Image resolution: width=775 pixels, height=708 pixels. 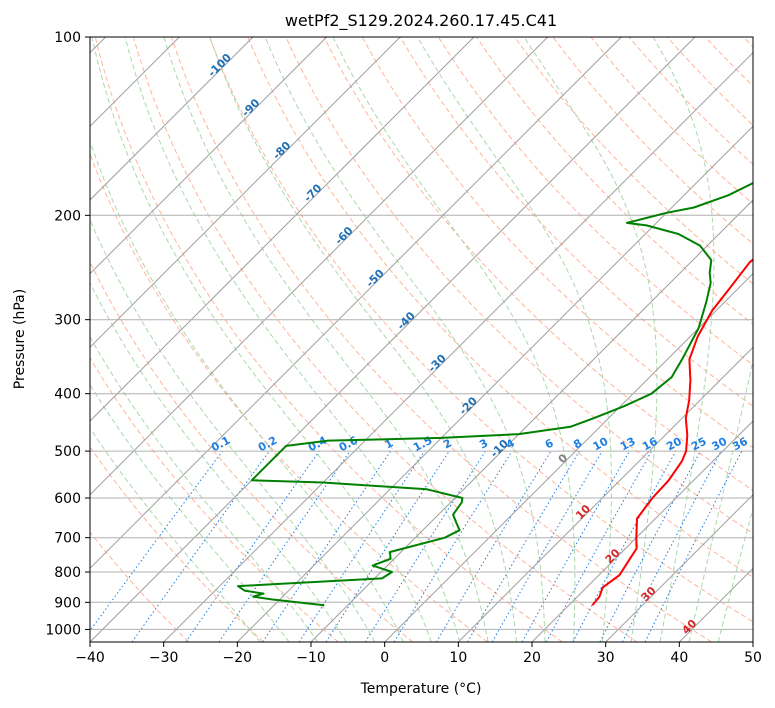 What do you see at coordinates (250, 107) in the screenshot?
I see `isotherm-label: -90` at bounding box center [250, 107].